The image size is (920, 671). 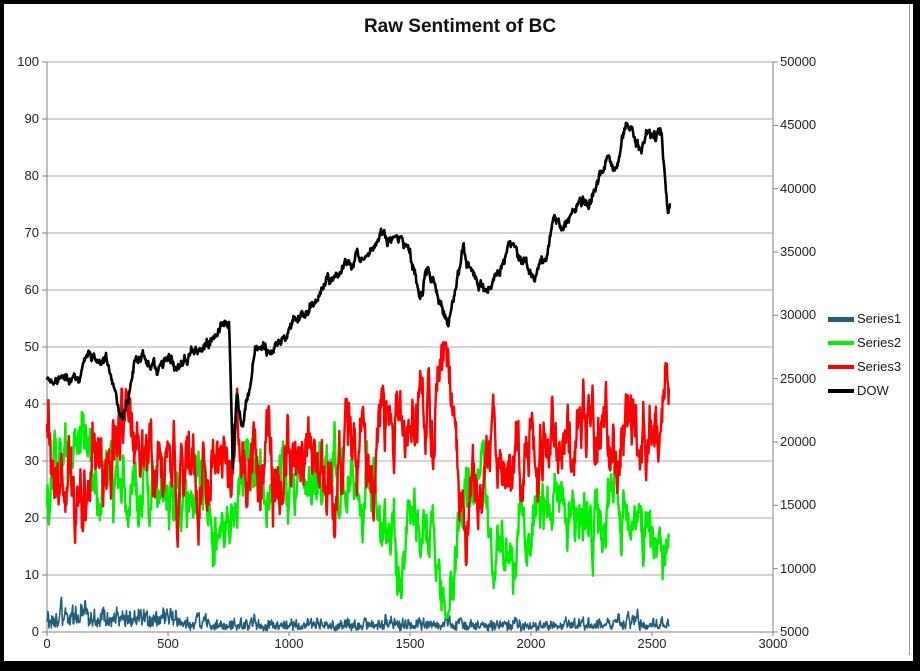 I want to click on legend-swatch-series1, so click(x=841, y=319).